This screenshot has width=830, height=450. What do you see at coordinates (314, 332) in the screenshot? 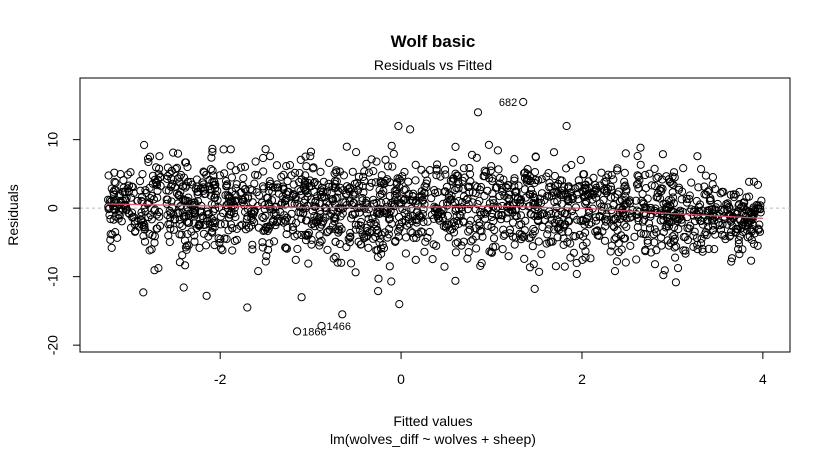
I see `outlier-label: 1866` at bounding box center [314, 332].